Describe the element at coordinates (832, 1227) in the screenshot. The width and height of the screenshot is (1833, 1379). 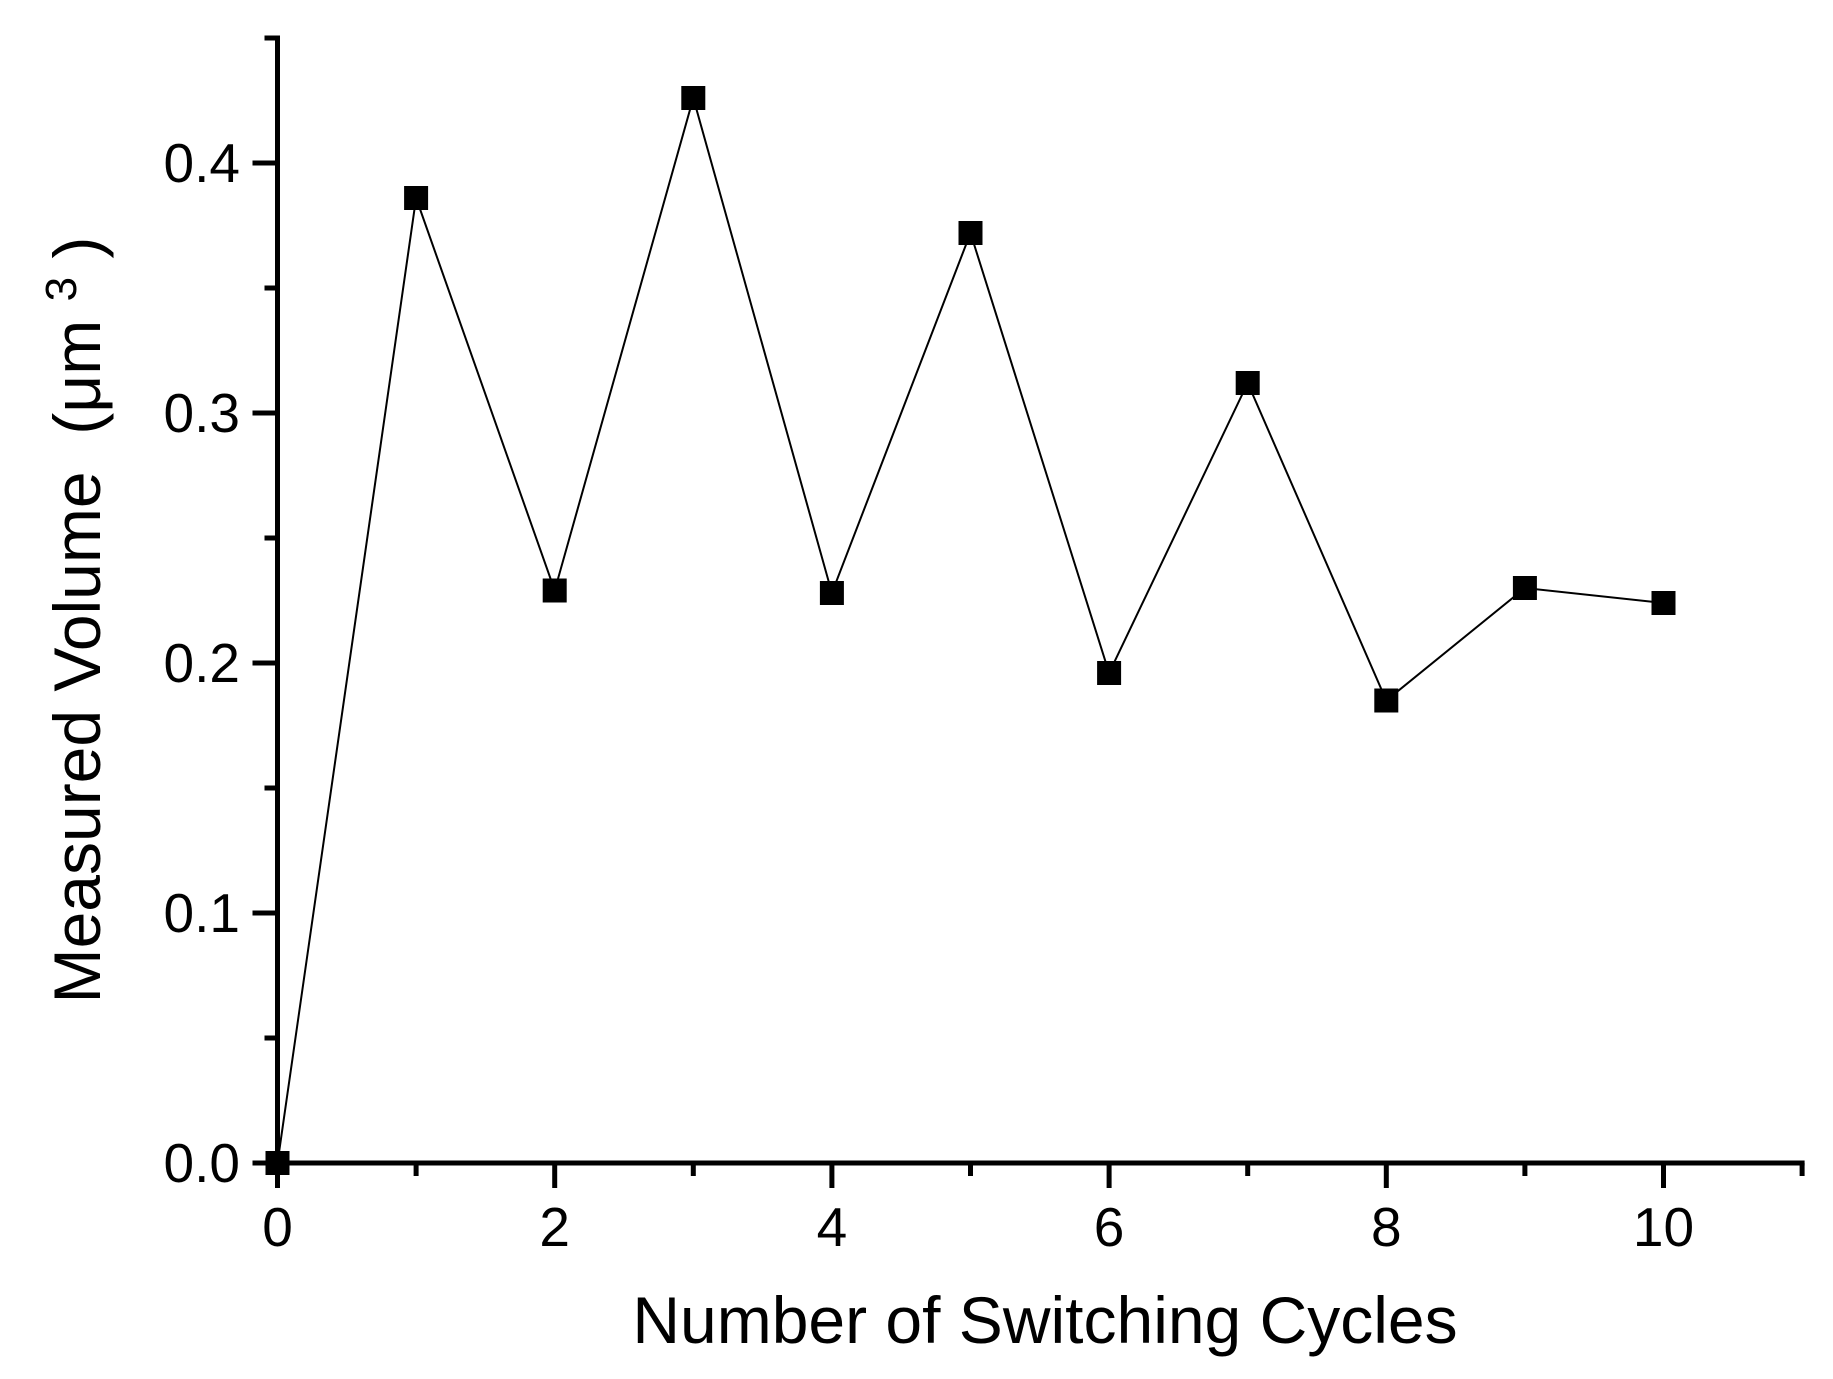
I see `x-tick-label: 4` at that location.